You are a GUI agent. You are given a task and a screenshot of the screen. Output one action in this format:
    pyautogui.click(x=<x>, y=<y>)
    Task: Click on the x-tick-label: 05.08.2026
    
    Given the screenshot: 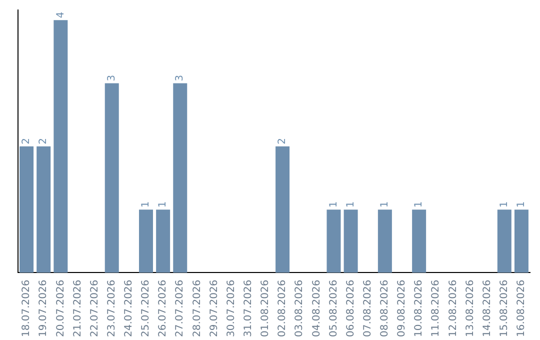 What is the action you would take?
    pyautogui.click(x=334, y=309)
    